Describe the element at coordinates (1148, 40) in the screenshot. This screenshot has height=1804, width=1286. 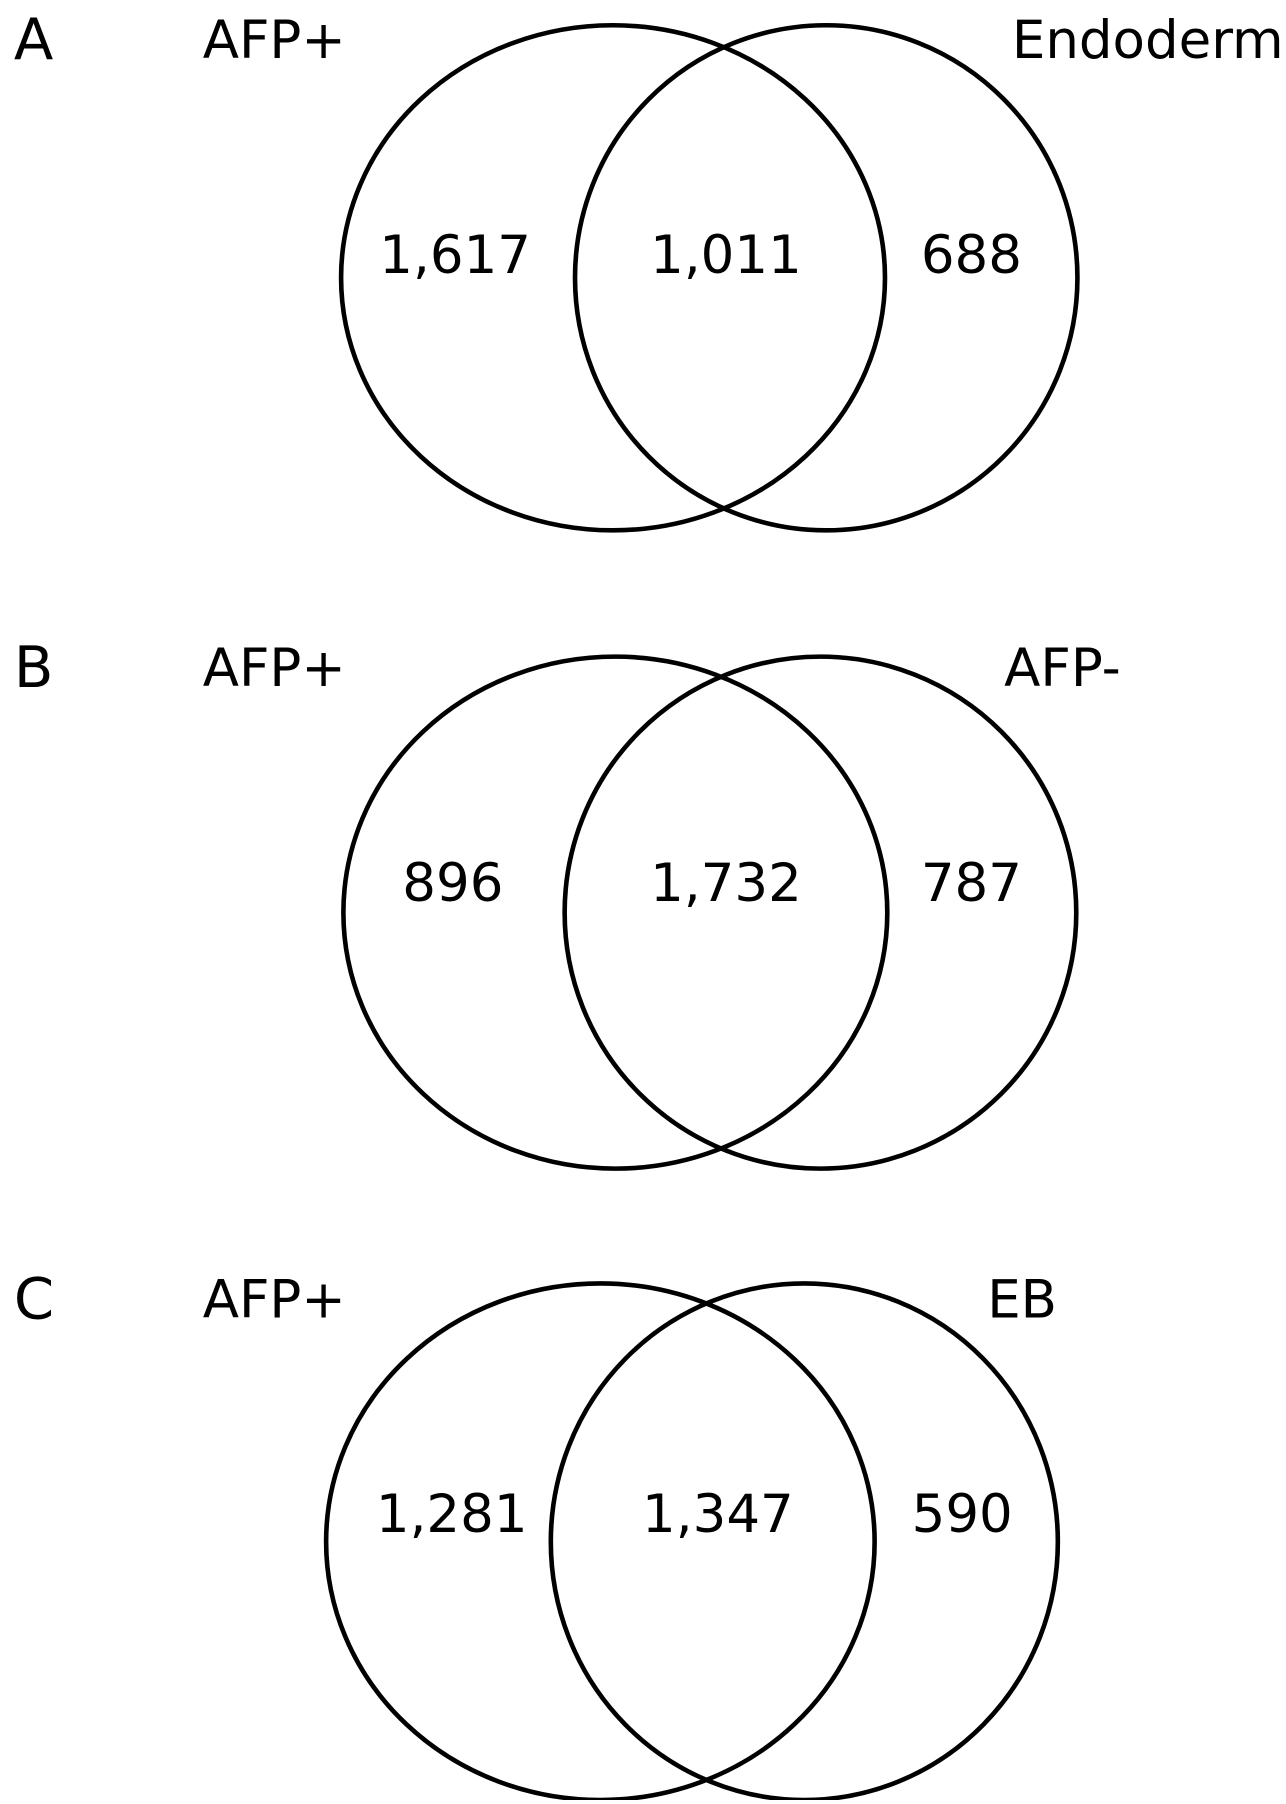
I see `set-label: Endoderm` at that location.